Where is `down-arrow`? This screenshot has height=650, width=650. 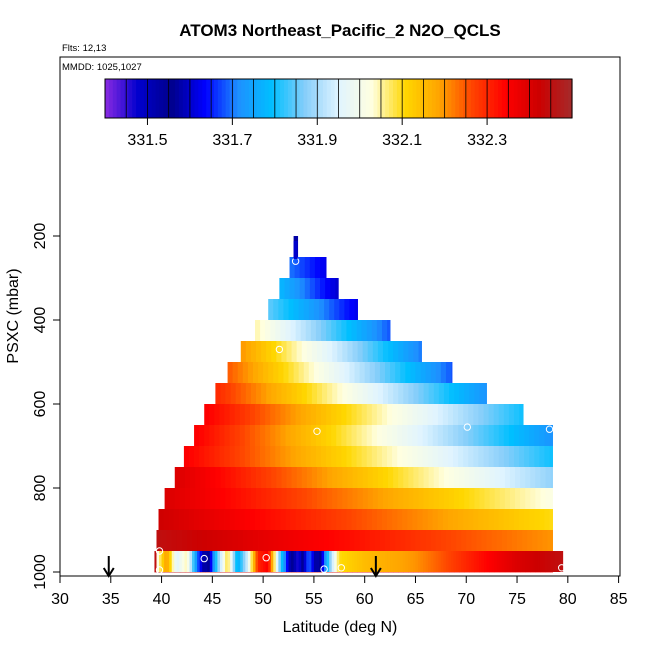
down-arrow is located at coordinates (108, 567).